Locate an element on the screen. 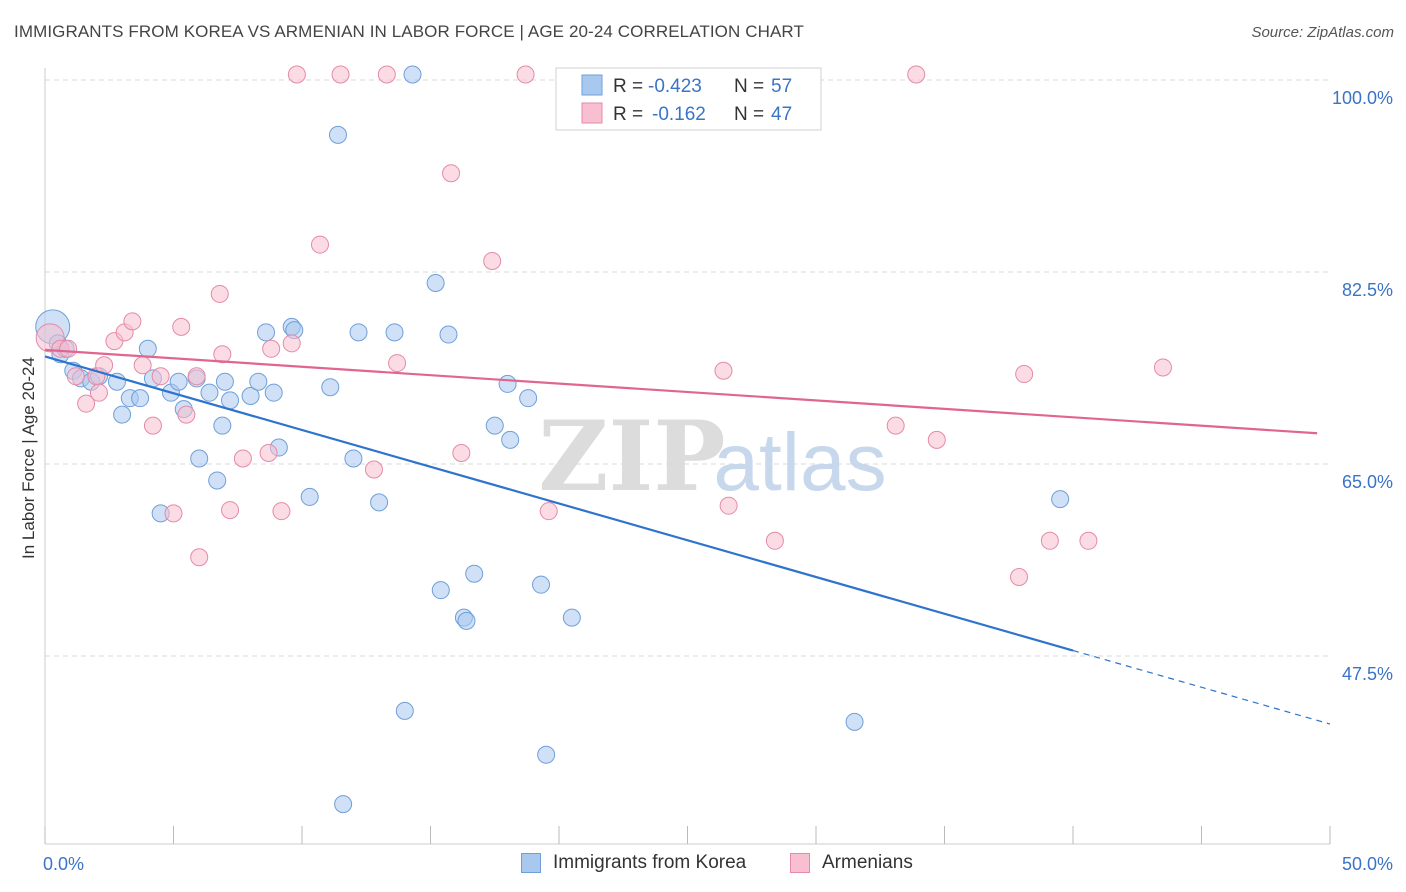  legend-item-korea: Immigrants from Korea is located at coordinates (633, 863).